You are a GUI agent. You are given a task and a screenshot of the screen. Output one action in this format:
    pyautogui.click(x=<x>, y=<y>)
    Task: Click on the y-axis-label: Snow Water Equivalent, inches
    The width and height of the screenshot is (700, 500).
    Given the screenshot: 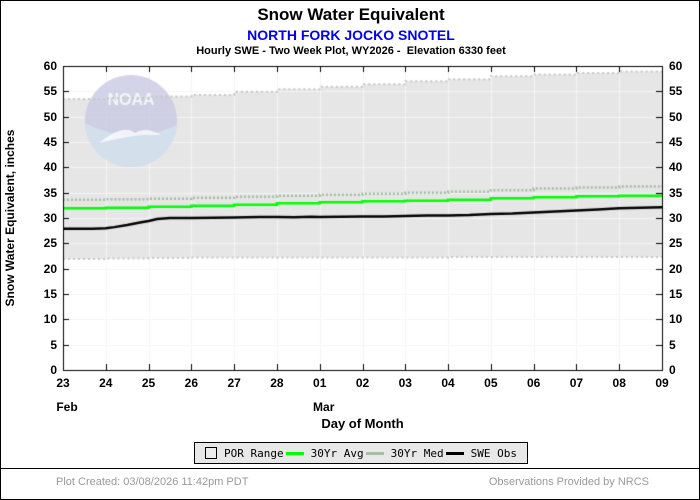 What is the action you would take?
    pyautogui.click(x=10, y=218)
    